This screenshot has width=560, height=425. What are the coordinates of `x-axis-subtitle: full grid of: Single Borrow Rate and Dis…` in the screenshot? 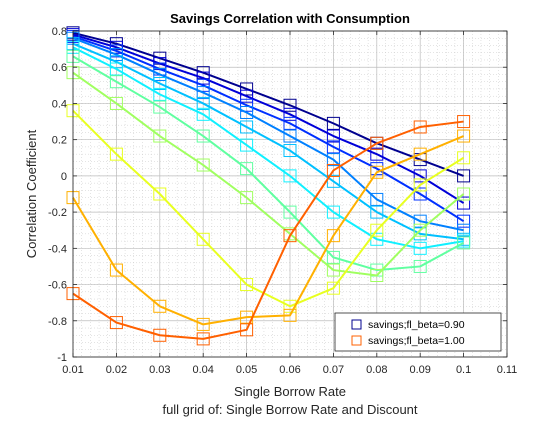 It's located at (289, 409).